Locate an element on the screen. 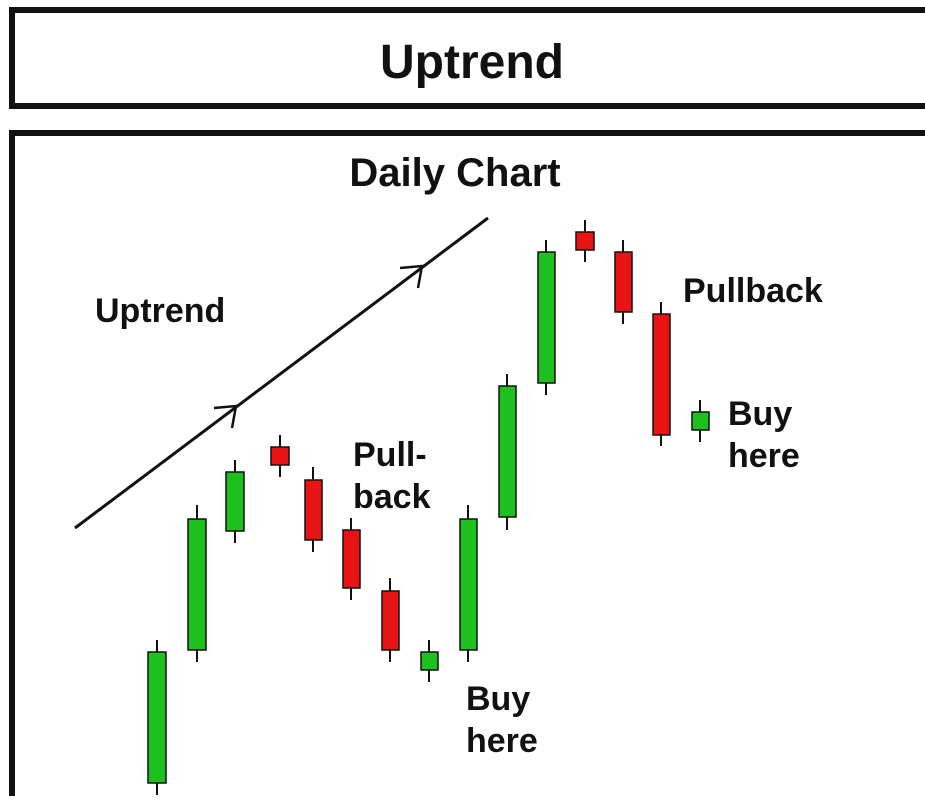 The image size is (925, 801). pullback-label: Pullback is located at coordinates (753, 291).